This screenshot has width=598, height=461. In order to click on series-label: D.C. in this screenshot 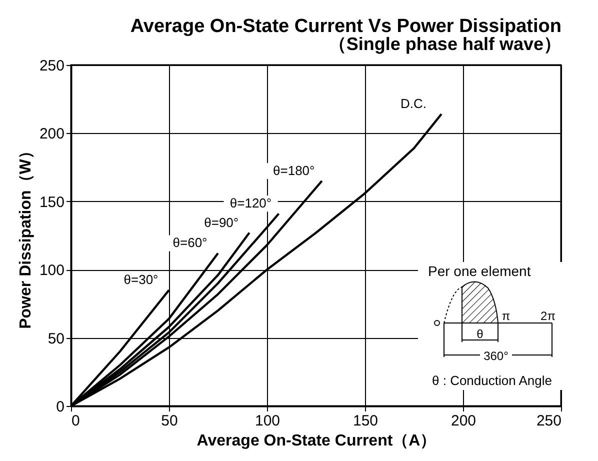, I will do `click(413, 104)`.